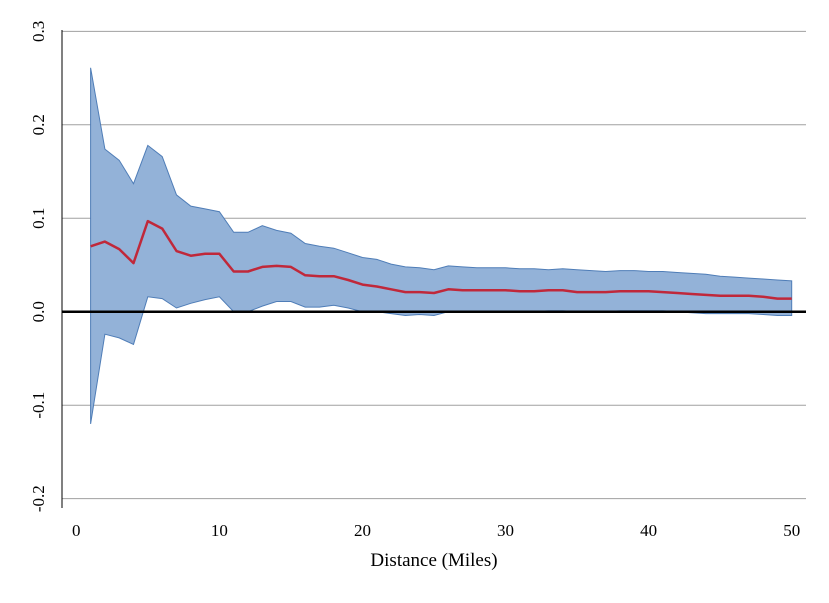  Describe the element at coordinates (791, 530) in the screenshot. I see `x-tick-label: 50` at that location.